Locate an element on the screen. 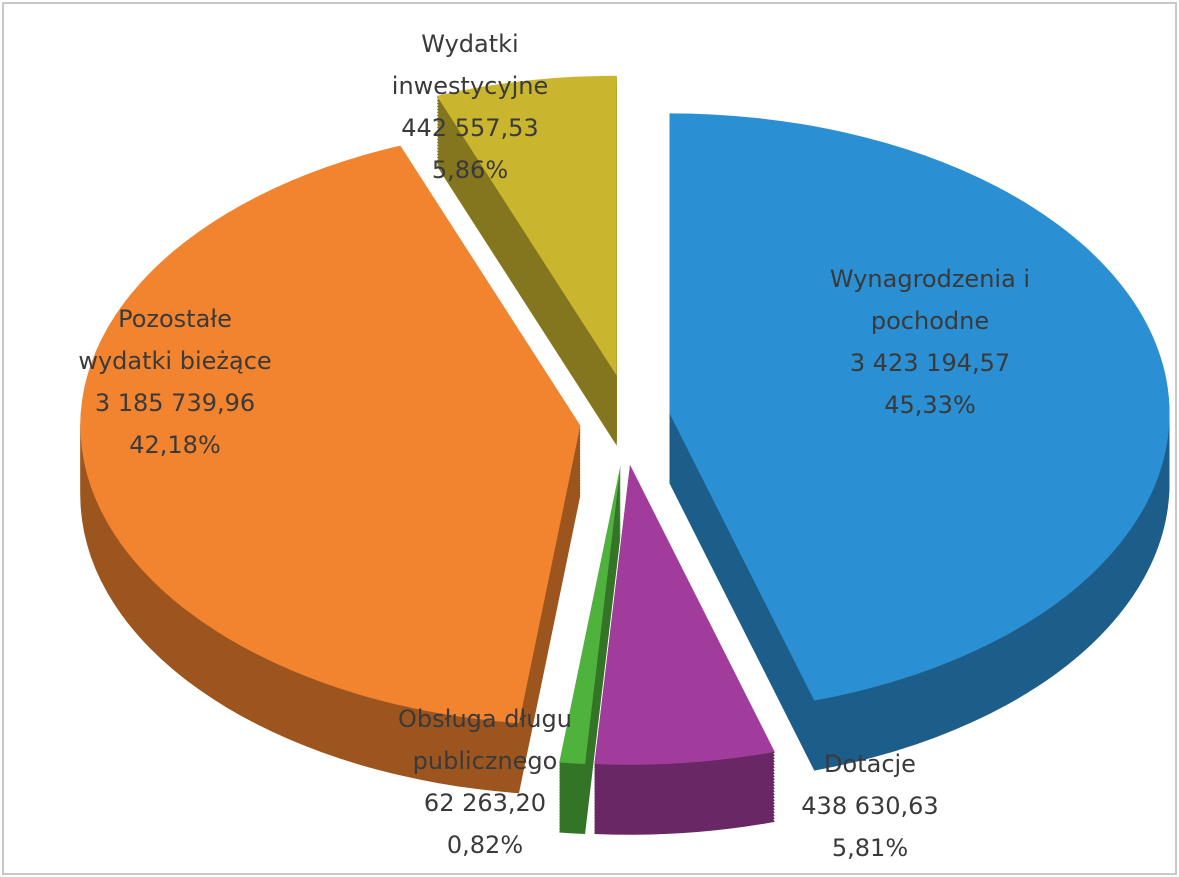 The width and height of the screenshot is (1179, 877). percentage-label: 0,82% is located at coordinates (485, 845).